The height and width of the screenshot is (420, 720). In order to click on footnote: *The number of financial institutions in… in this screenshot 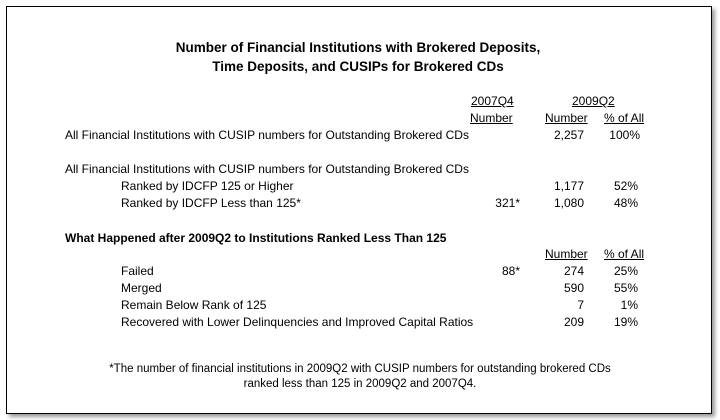, I will do `click(360, 377)`.